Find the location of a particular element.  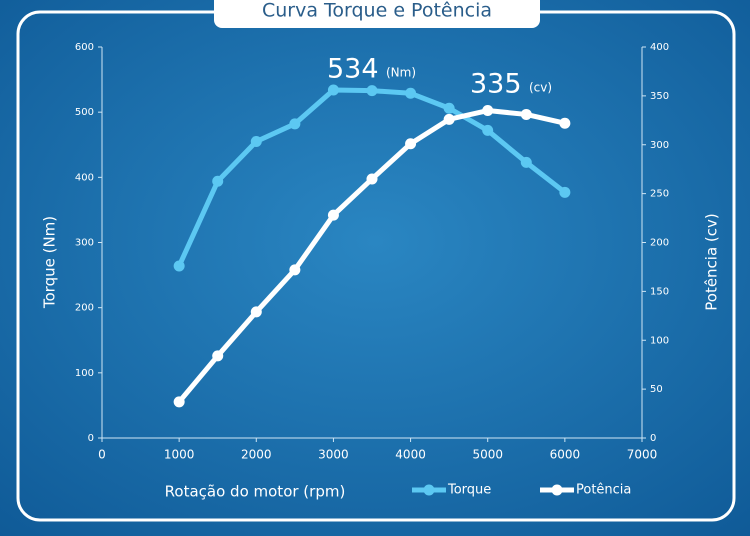

chart-title: Curva Torque e Potência is located at coordinates (377, 11).